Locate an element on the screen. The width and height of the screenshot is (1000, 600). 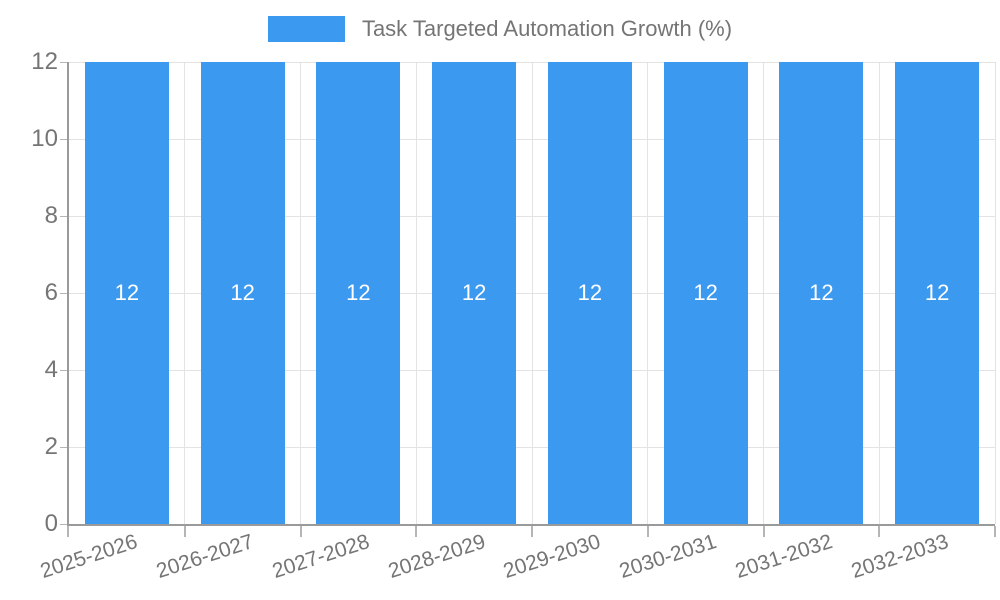
x-axis-category-label: 2025-2026 is located at coordinates (89, 556).